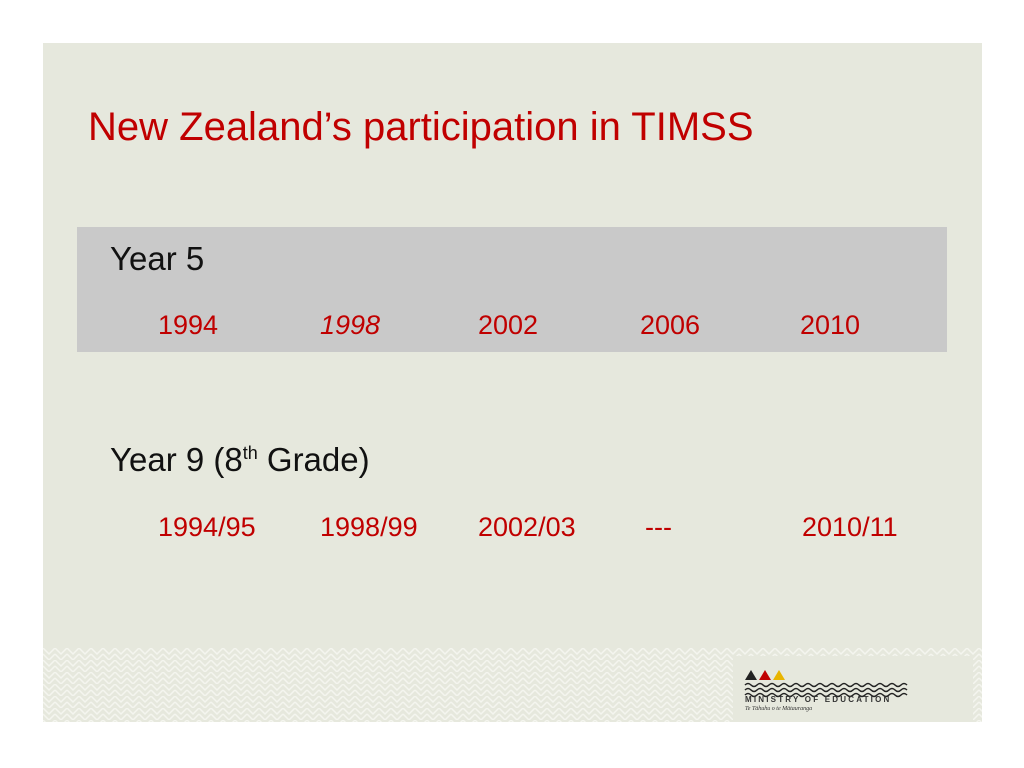  Describe the element at coordinates (670, 325) in the screenshot. I see `year-item: 2006` at that location.